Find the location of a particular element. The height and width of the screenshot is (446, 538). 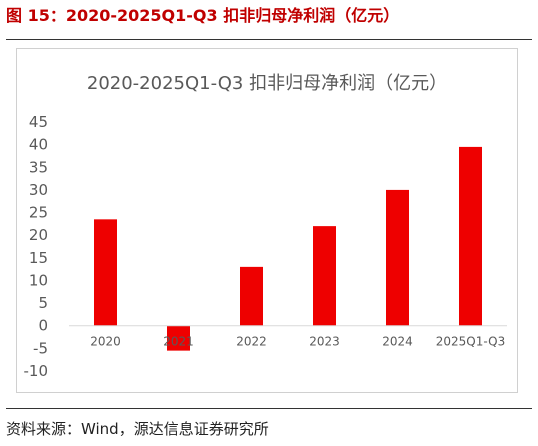

x-tick-label: 2025Q1-Q3 is located at coordinates (470, 342).